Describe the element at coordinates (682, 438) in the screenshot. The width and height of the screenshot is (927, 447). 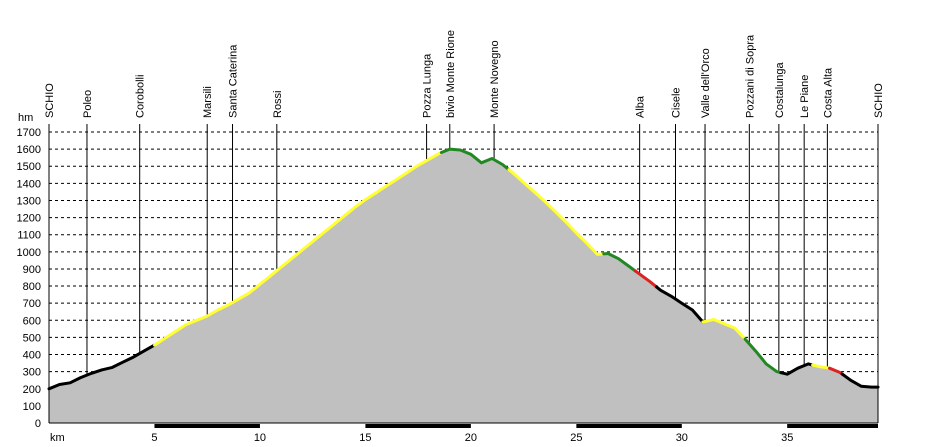
I see `x-tick-label-30: 30` at that location.